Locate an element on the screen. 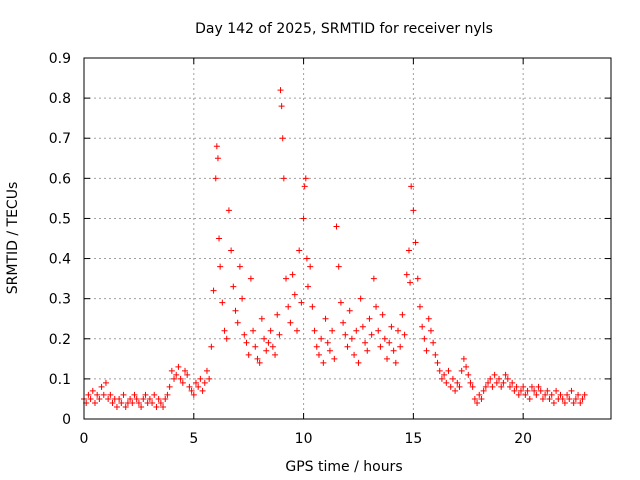 This screenshot has height=480, width=640. y-tick-label: 0.3 is located at coordinates (60, 300).